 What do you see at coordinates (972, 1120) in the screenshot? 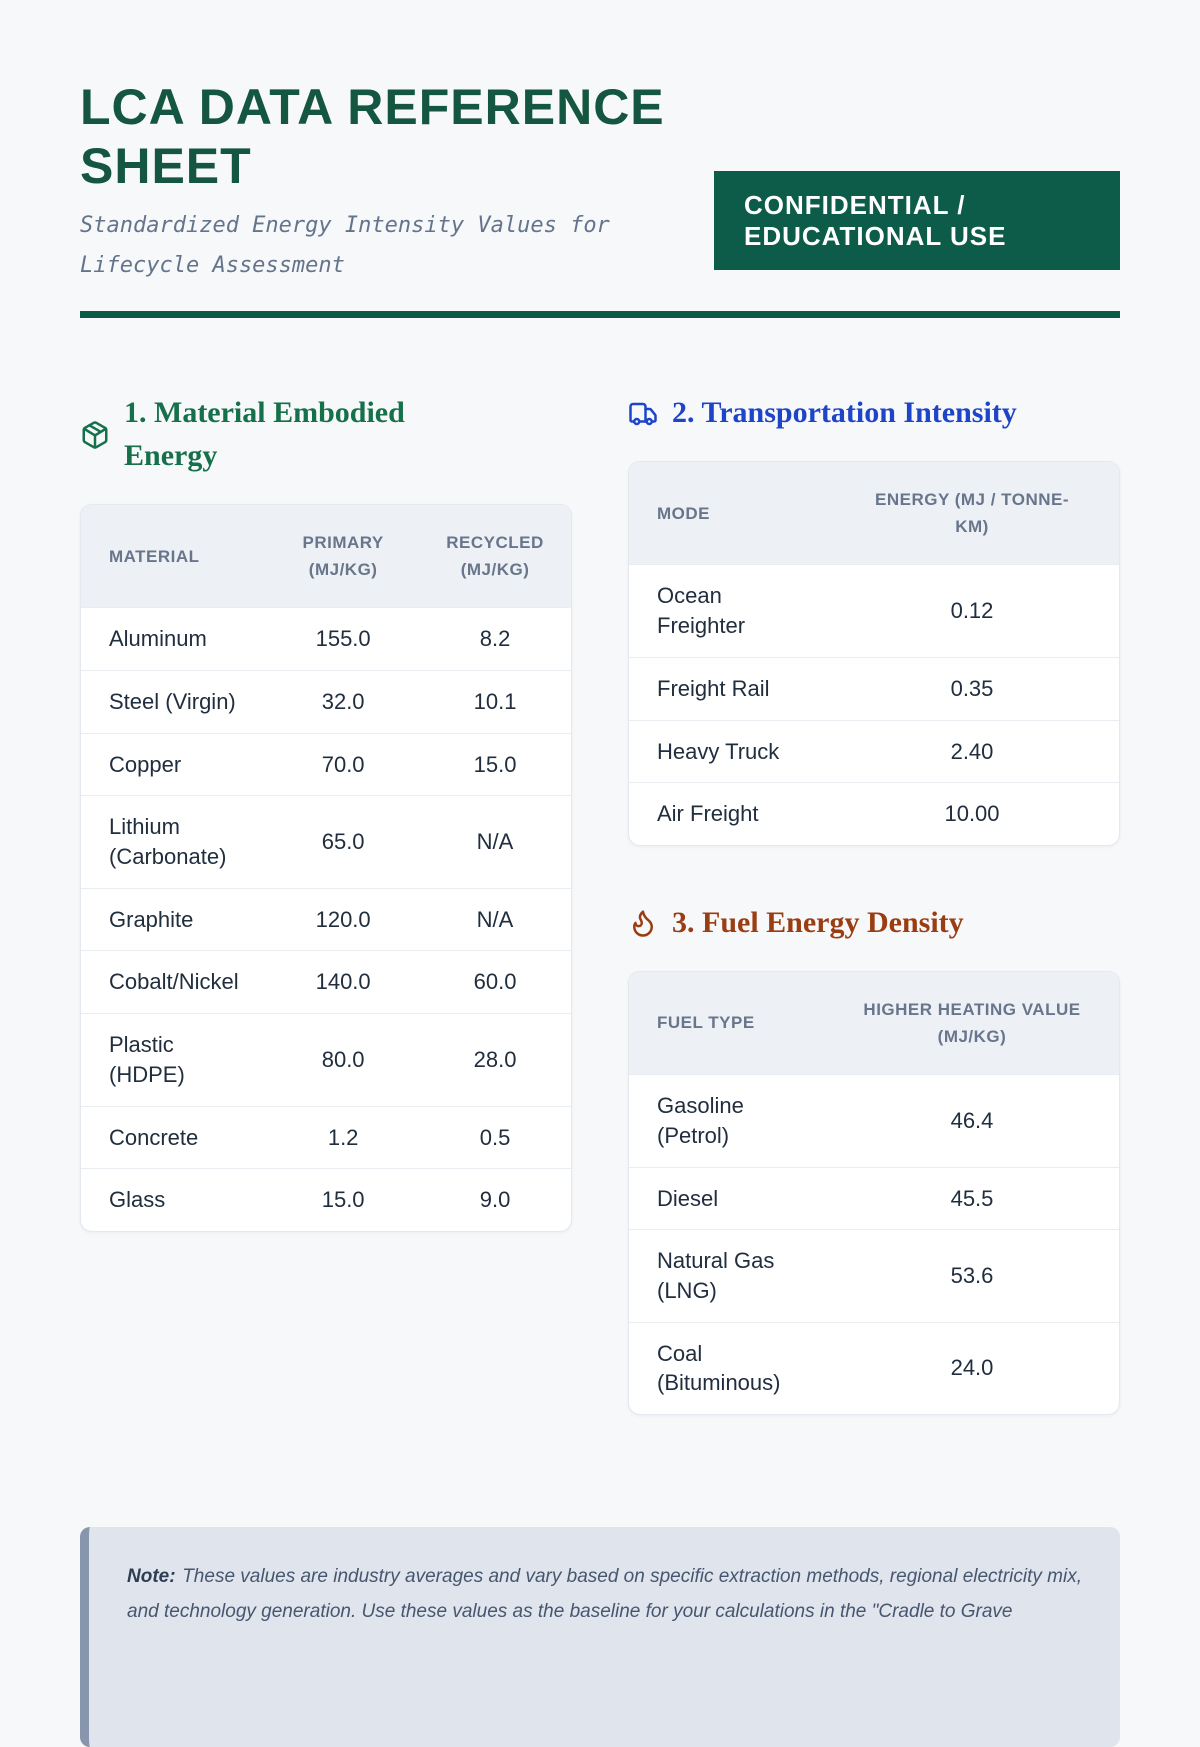
I see `table-cell: 46.4` at bounding box center [972, 1120].